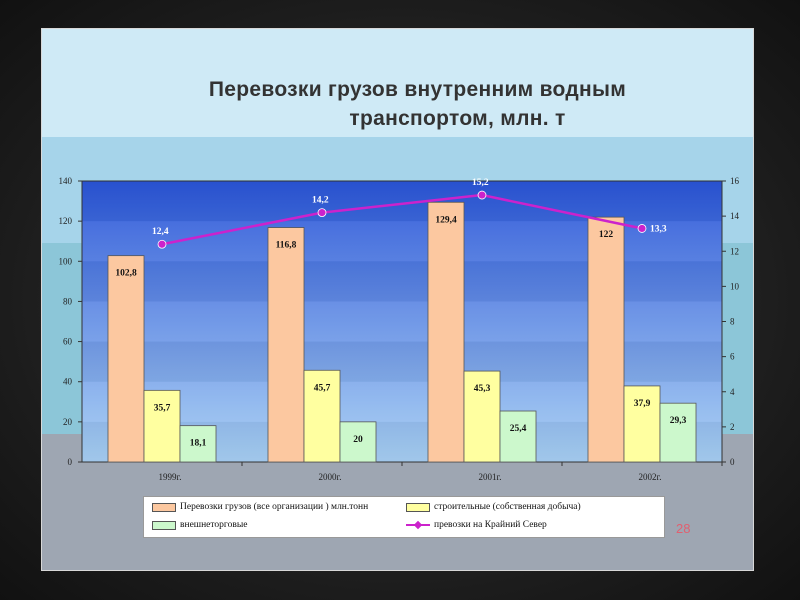 Image resolution: width=800 pixels, height=600 pixels. What do you see at coordinates (446, 220) in the screenshot?
I see `bar-label: 129,4` at bounding box center [446, 220].